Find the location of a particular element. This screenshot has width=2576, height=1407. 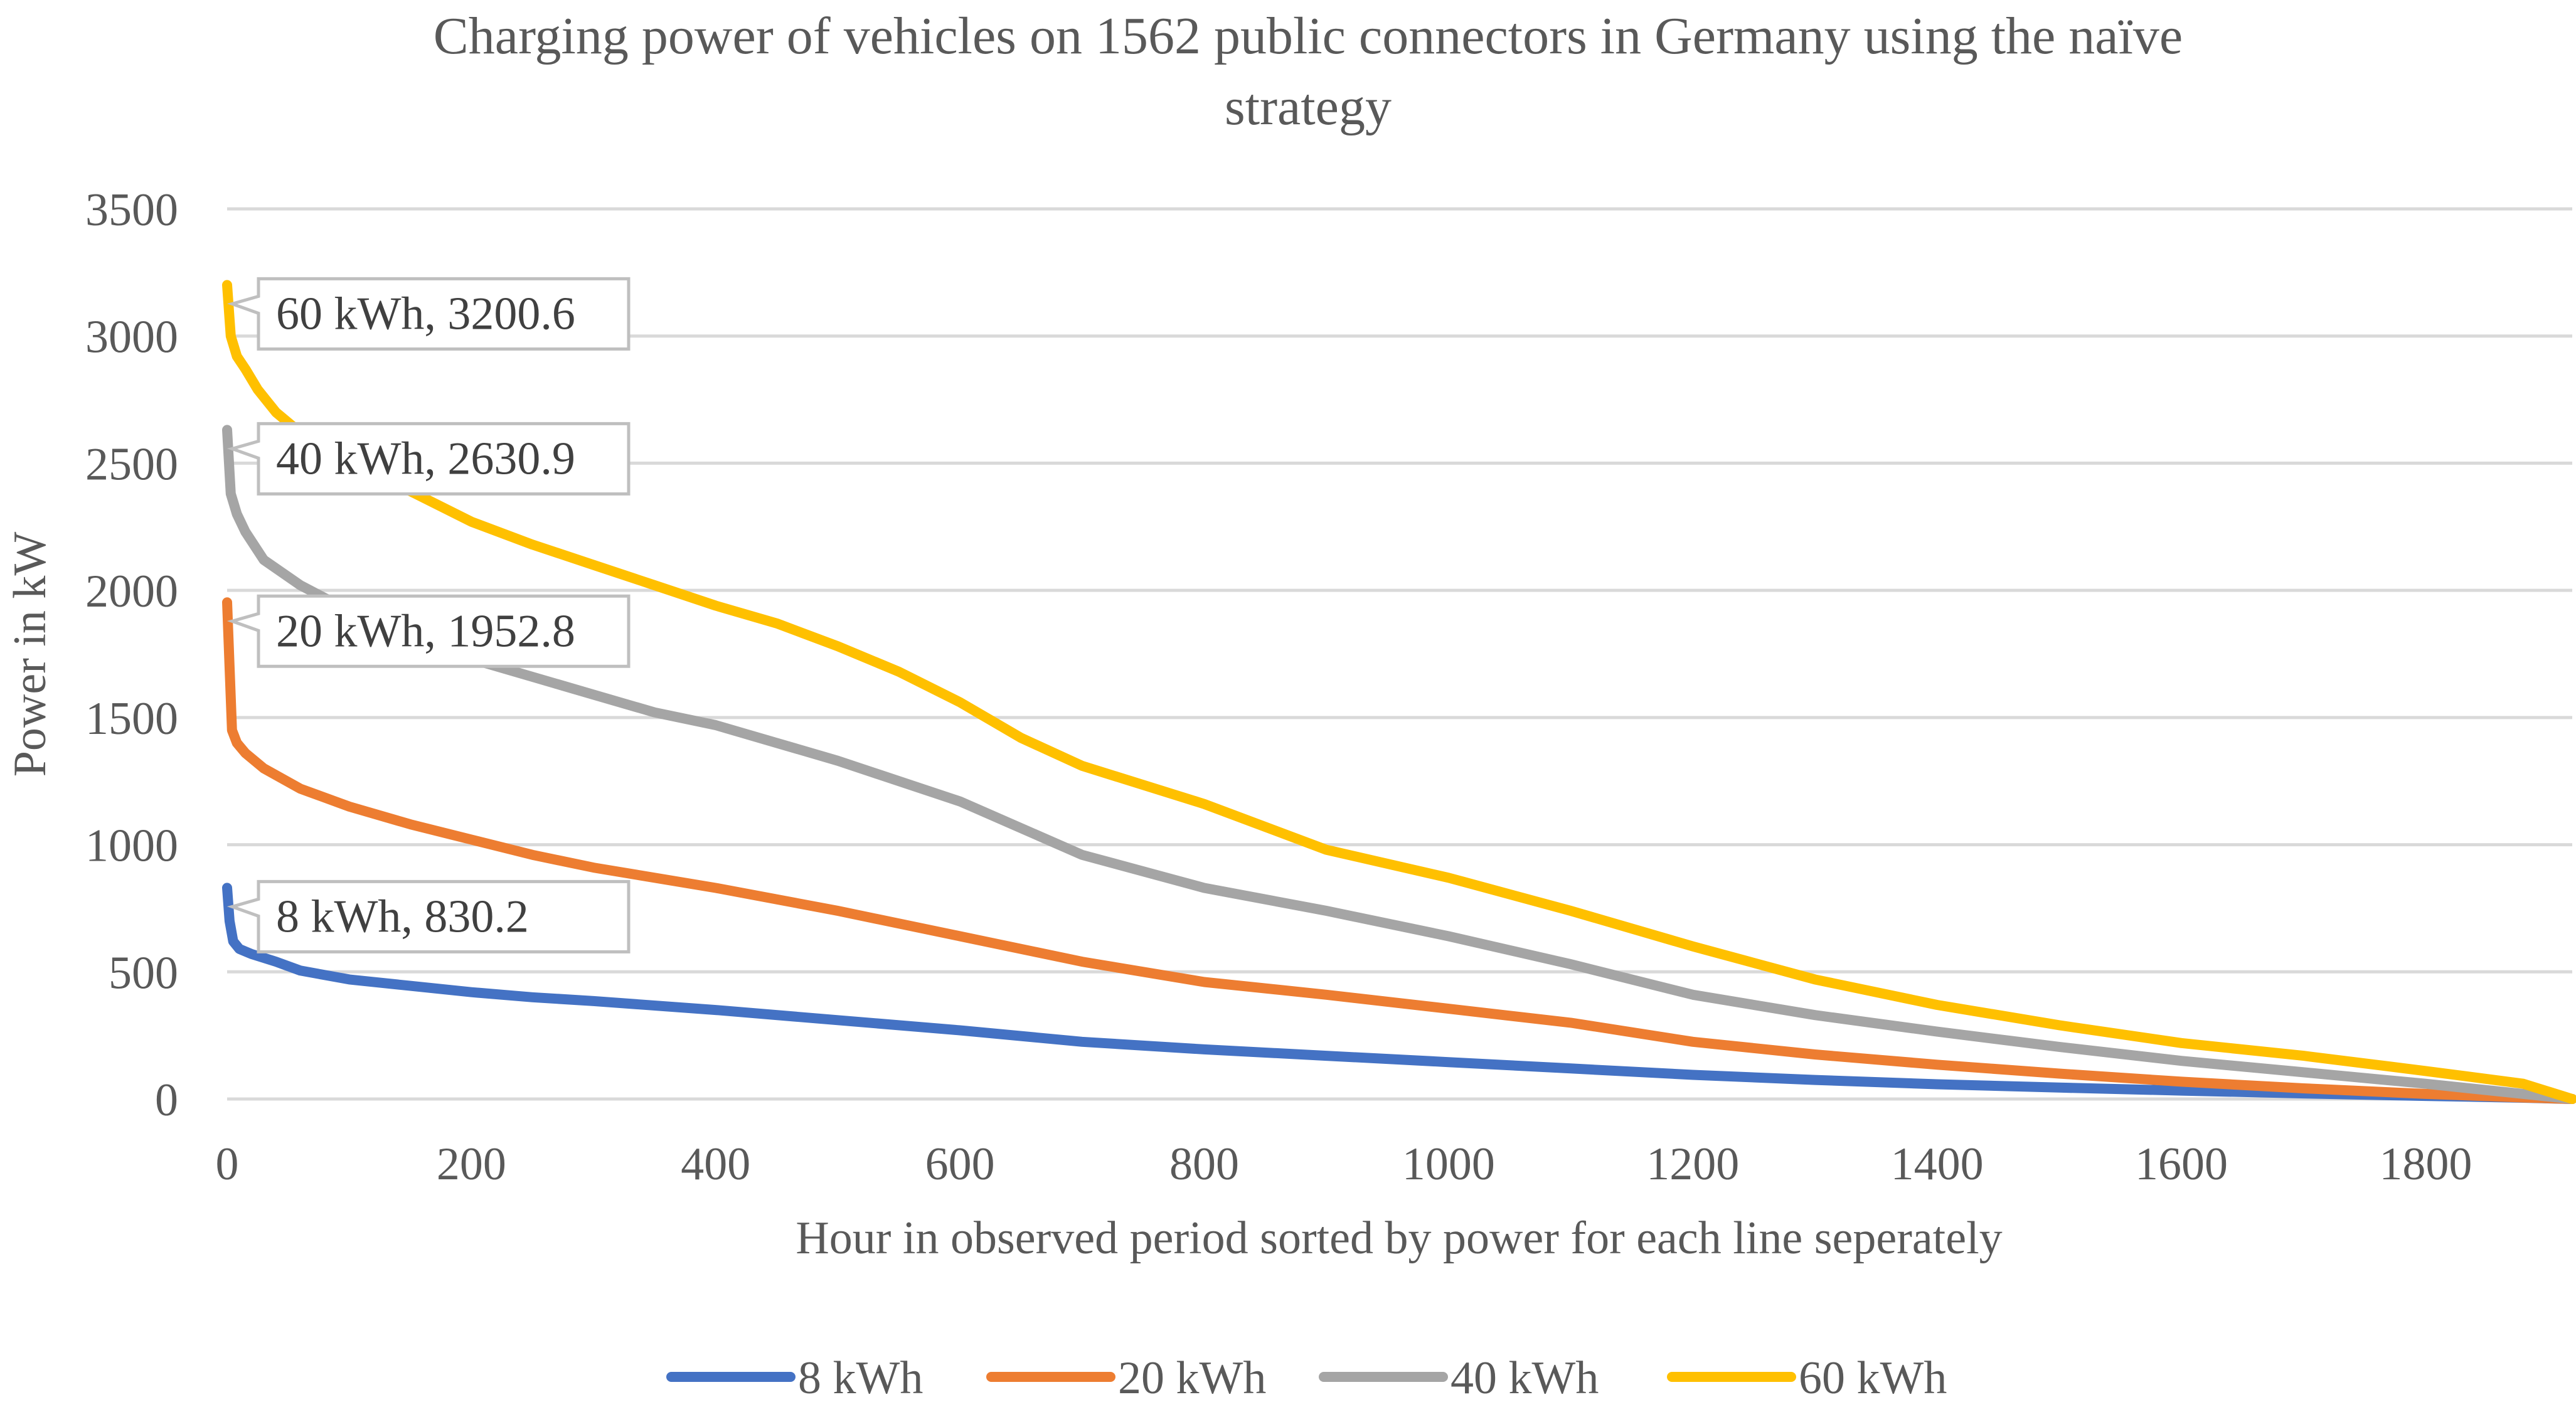

data-label: 60 kWh, 3200.6 is located at coordinates (426, 314).